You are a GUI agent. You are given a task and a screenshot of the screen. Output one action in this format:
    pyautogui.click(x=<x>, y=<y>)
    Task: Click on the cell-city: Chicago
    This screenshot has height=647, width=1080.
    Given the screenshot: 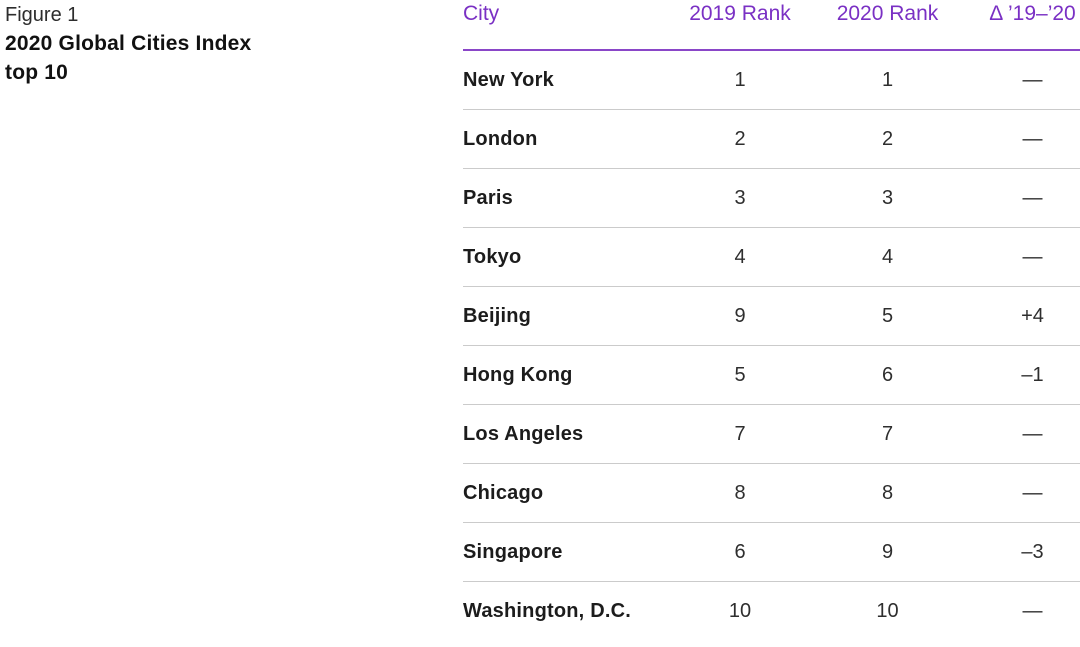 What is the action you would take?
    pyautogui.click(x=503, y=492)
    